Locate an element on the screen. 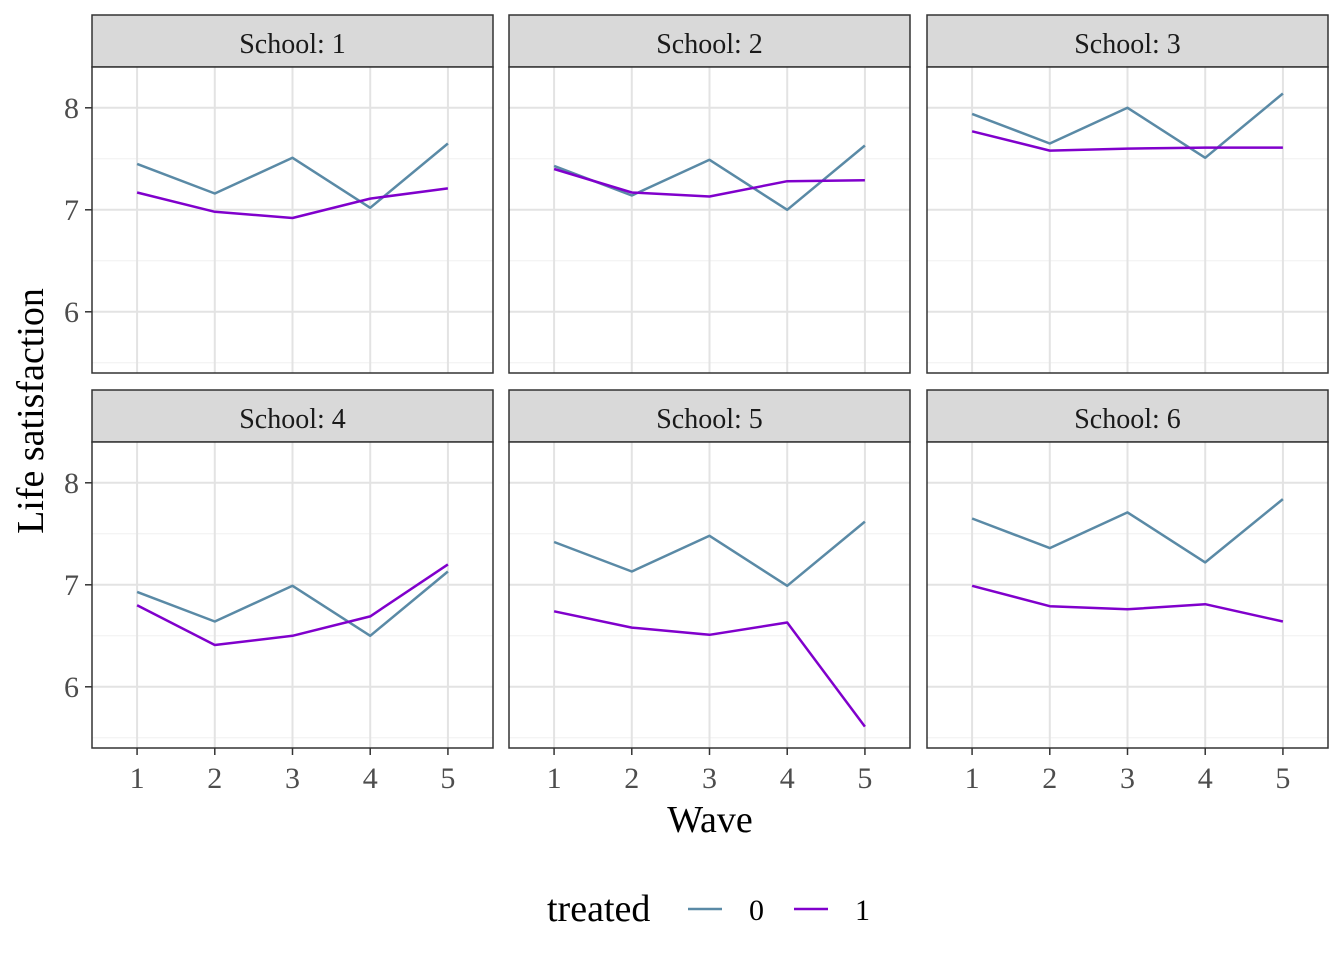 This screenshot has width=1344, height=960. facet-panel-1: School: 1 is located at coordinates (292, 194).